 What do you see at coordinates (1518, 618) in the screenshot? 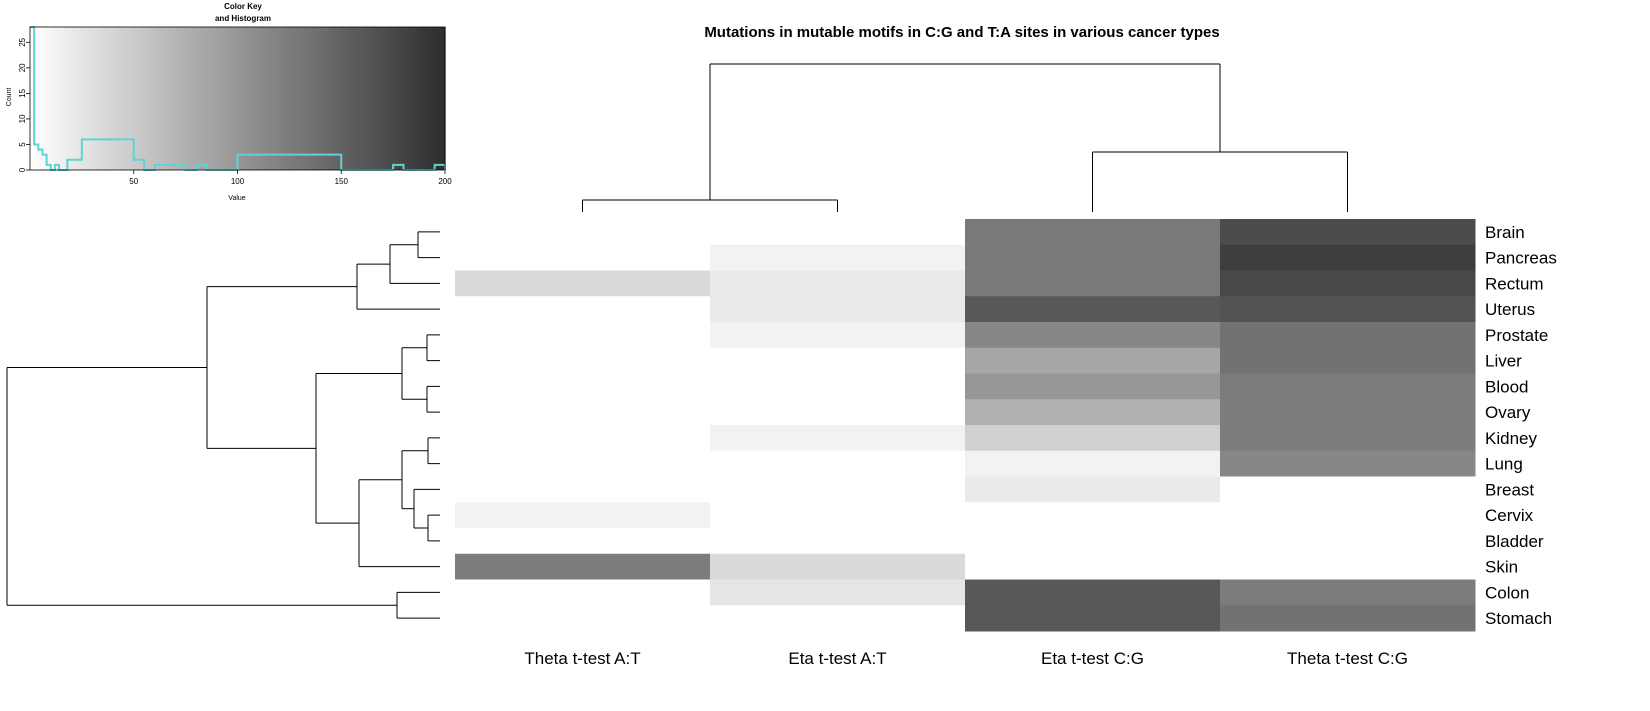
I see `row-label: Stomach` at bounding box center [1518, 618].